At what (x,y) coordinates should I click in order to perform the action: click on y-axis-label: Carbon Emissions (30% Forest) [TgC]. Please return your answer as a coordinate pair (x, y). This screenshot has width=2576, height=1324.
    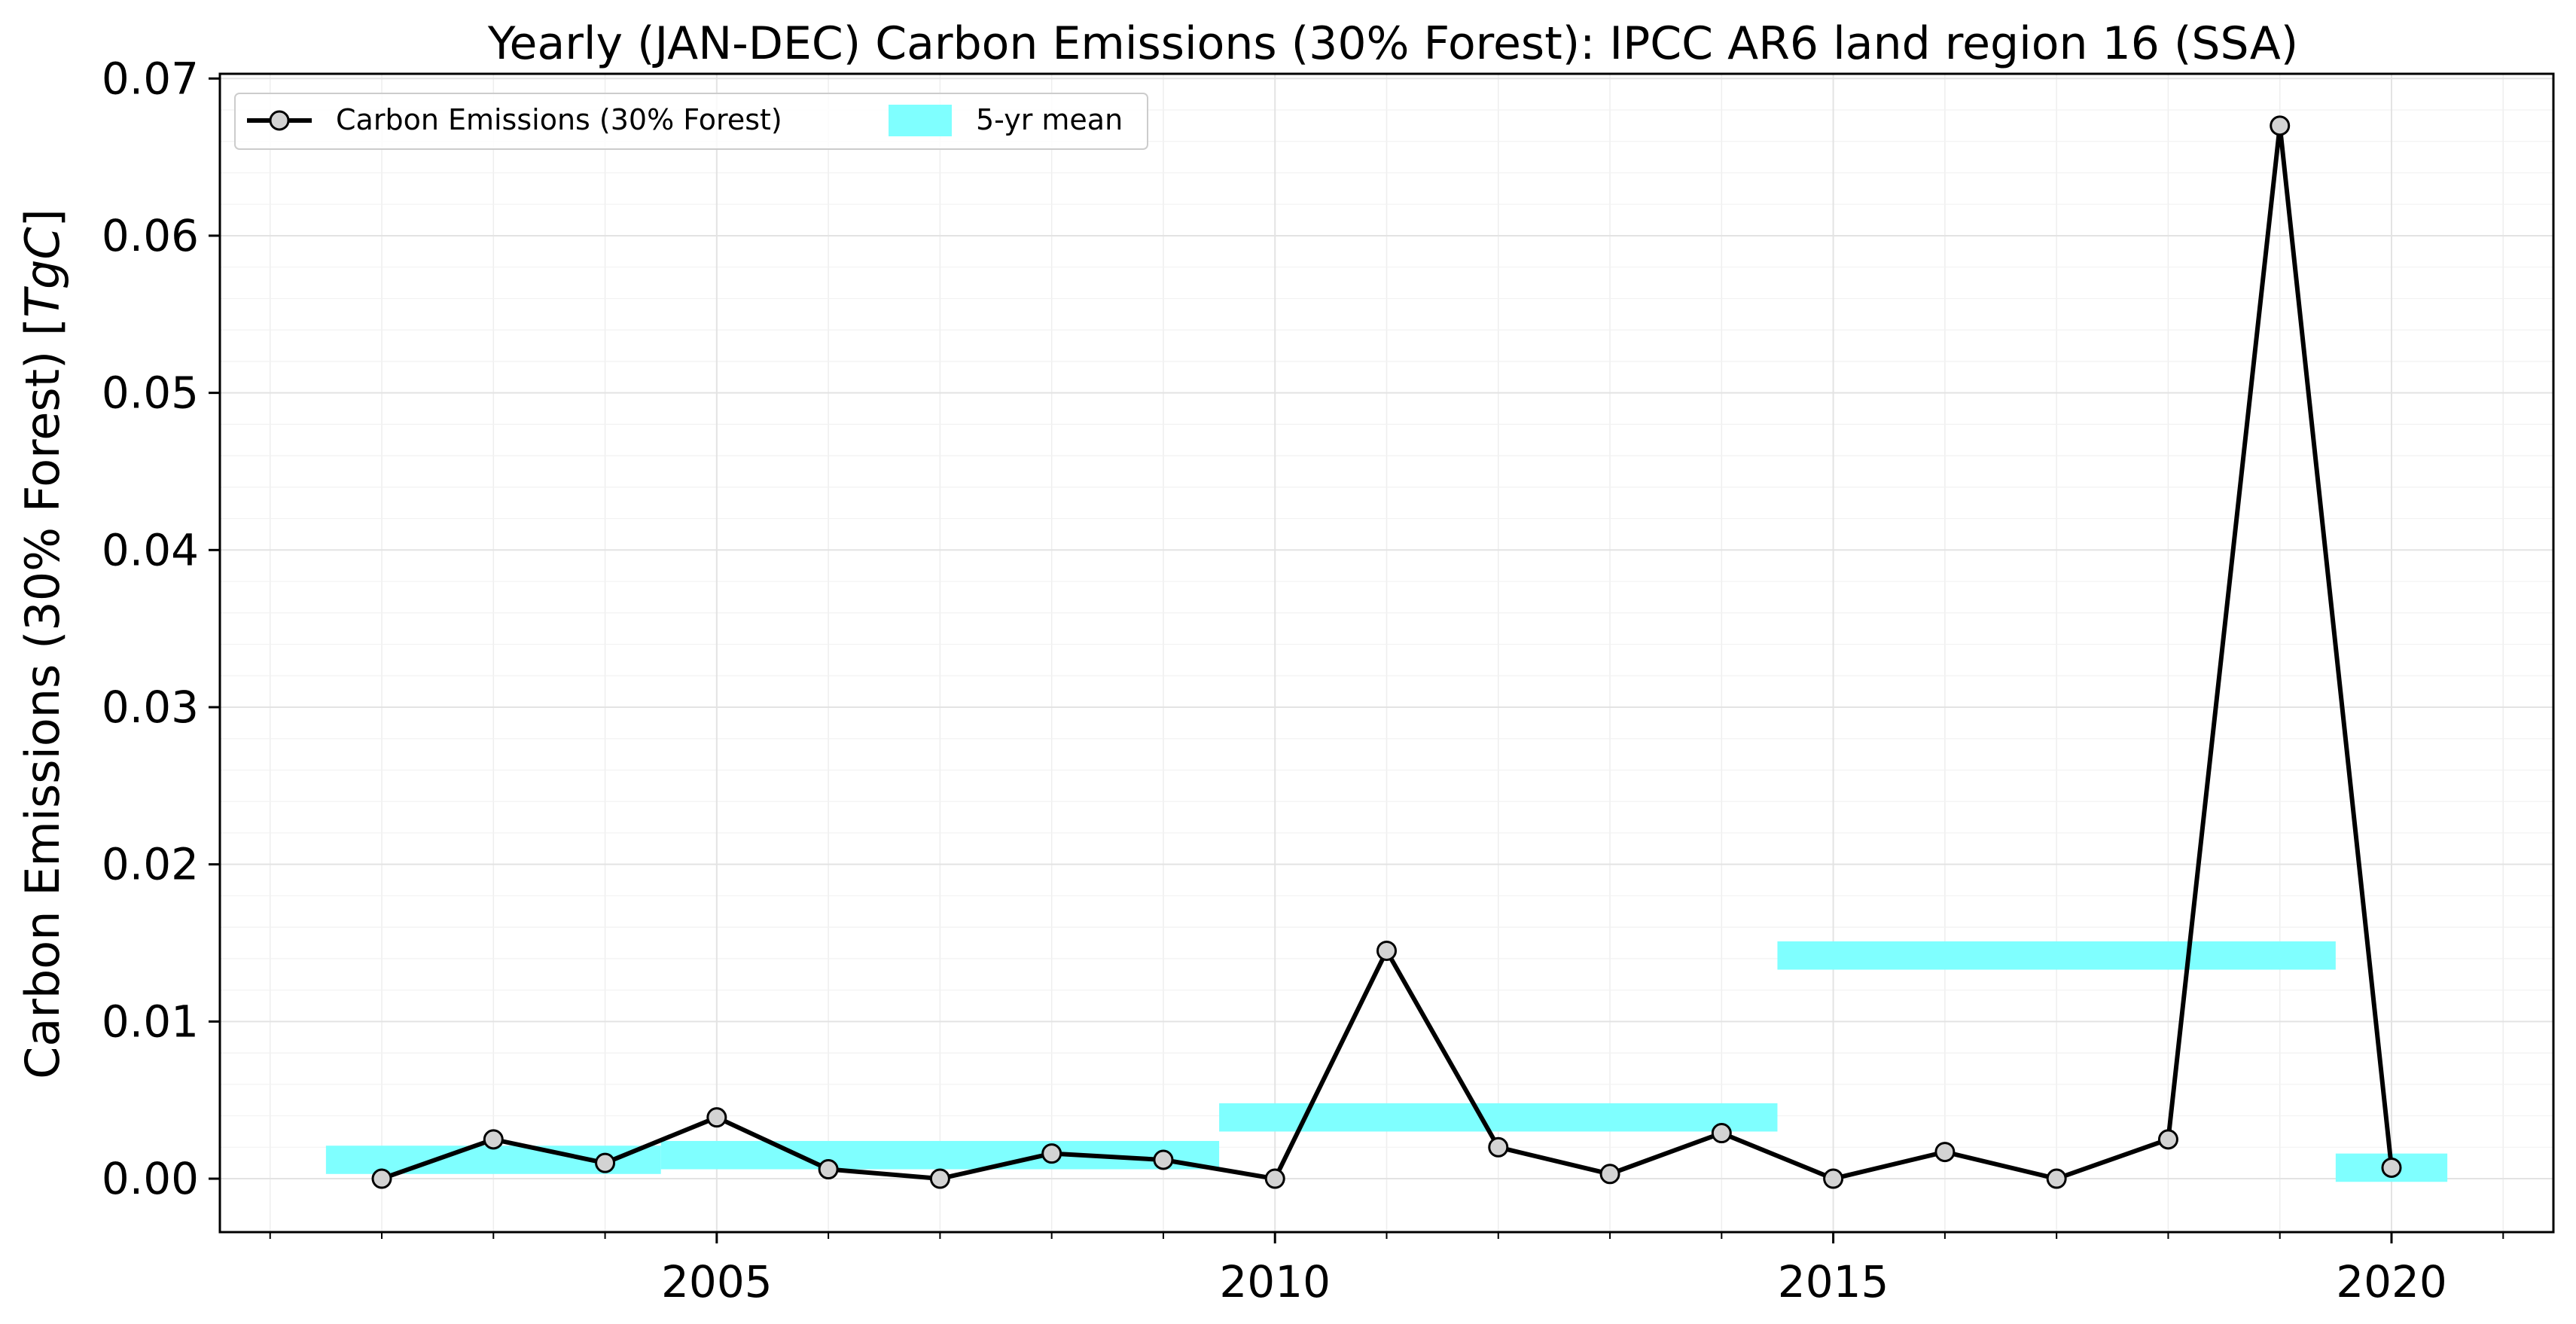
    Looking at the image, I should click on (42, 644).